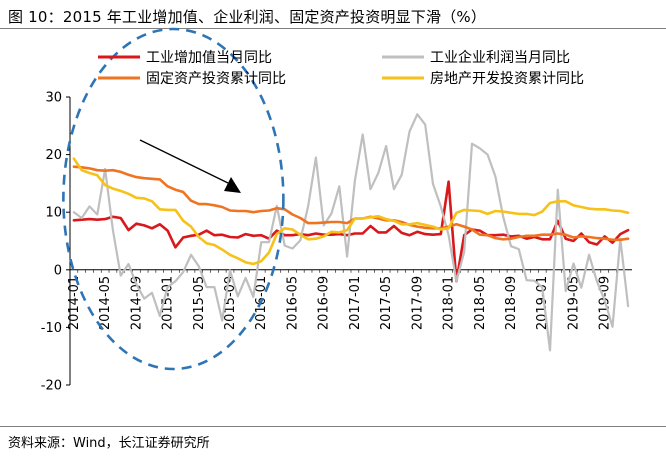  Describe the element at coordinates (417, 303) in the screenshot. I see `x-tick-label: 2017-09` at that location.